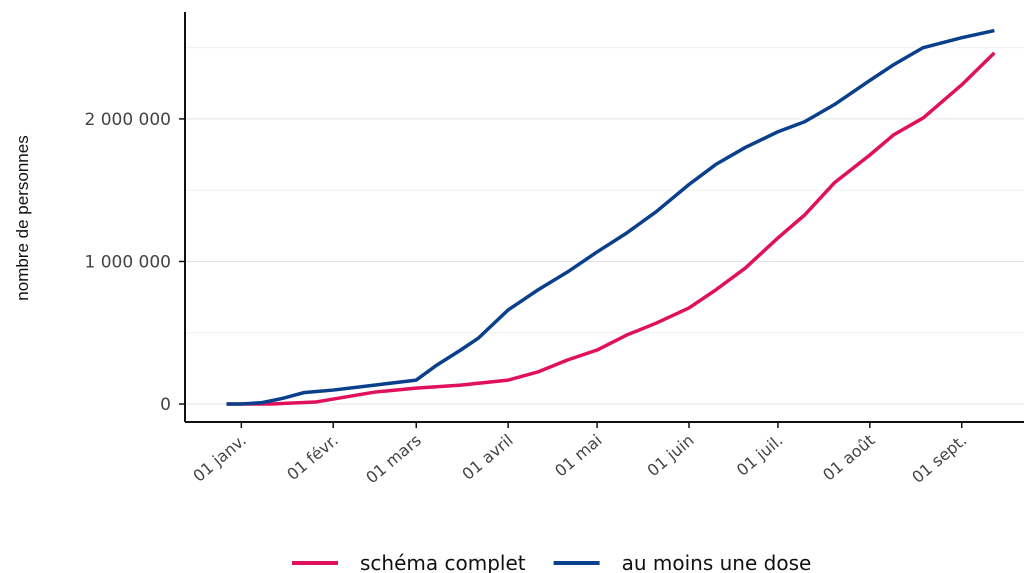  What do you see at coordinates (443, 562) in the screenshot?
I see `legend-label: schéma complet` at bounding box center [443, 562].